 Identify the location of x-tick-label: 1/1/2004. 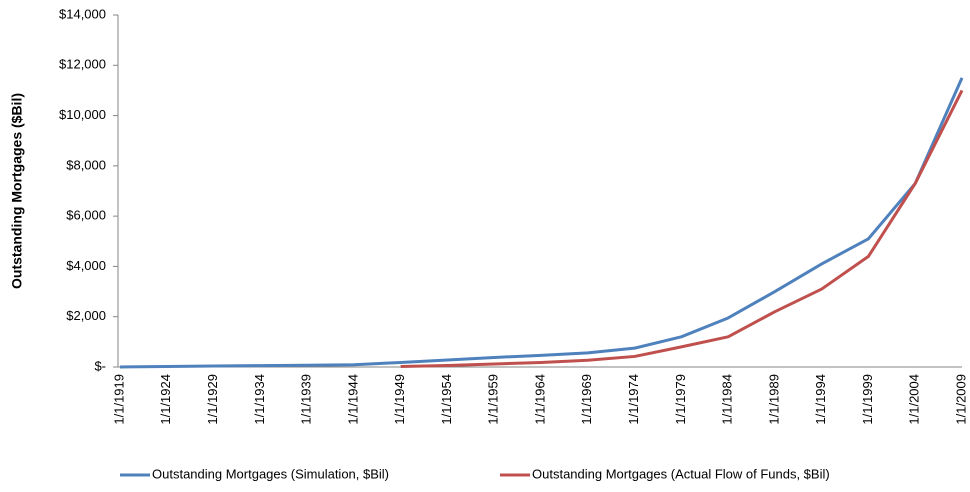
(914, 399).